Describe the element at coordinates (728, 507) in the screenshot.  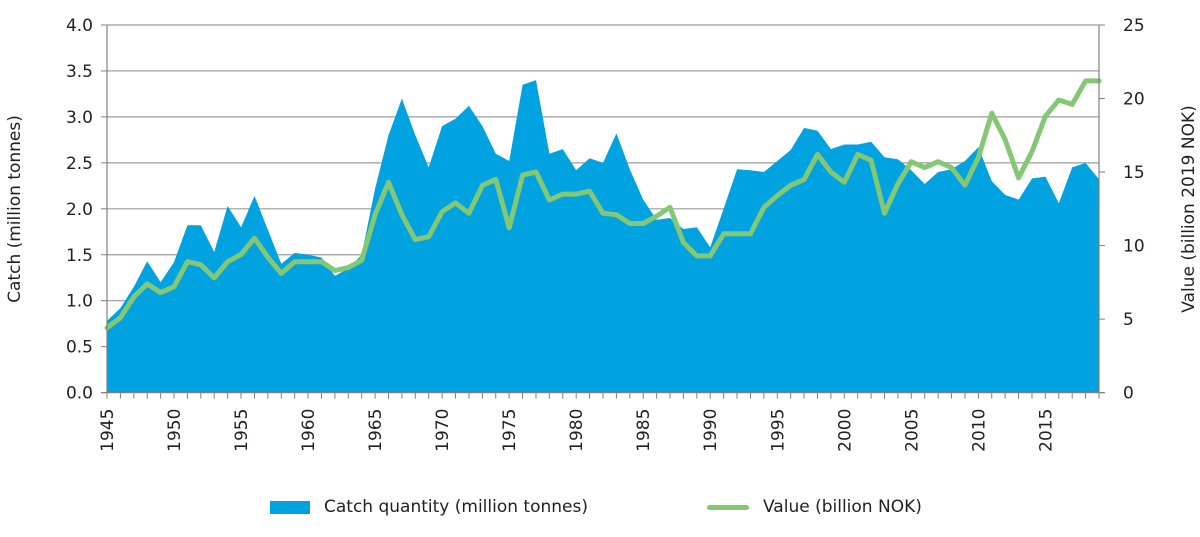
I see `legend-swatch-line` at that location.